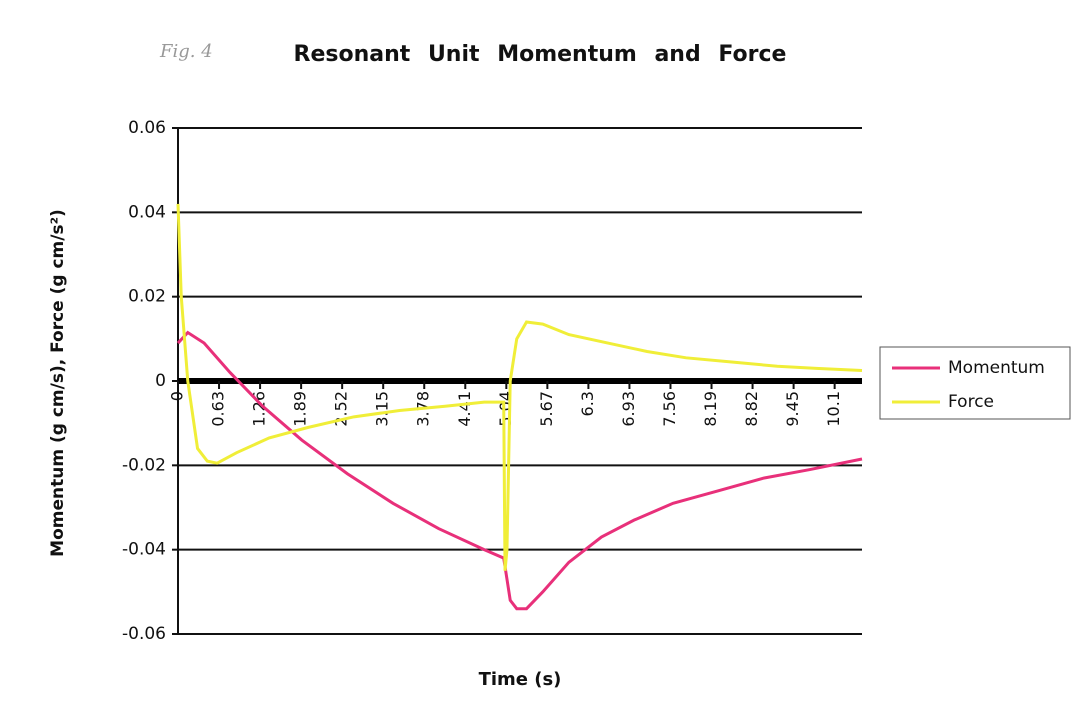 This screenshot has width=1071, height=717. Describe the element at coordinates (520, 679) in the screenshot. I see `x-axis-label: Time (s)` at that location.